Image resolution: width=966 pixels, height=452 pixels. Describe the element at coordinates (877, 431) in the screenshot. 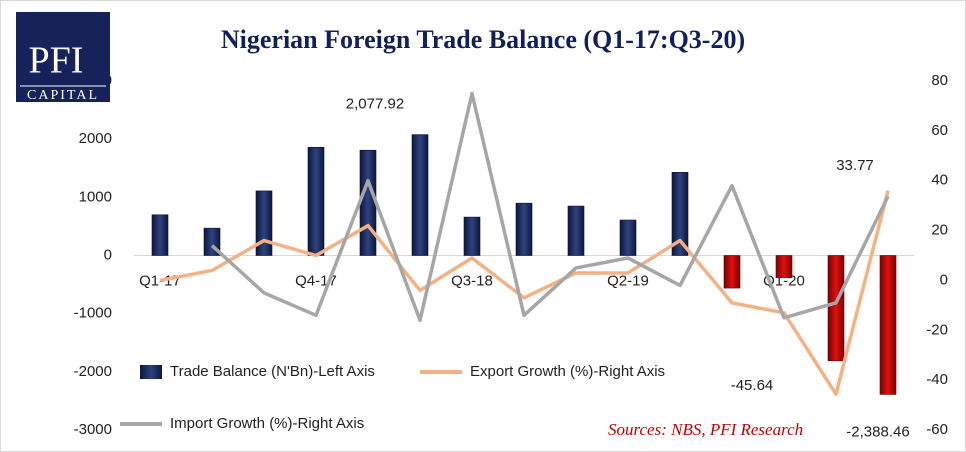

I see `data-label: -2,388.46` at that location.